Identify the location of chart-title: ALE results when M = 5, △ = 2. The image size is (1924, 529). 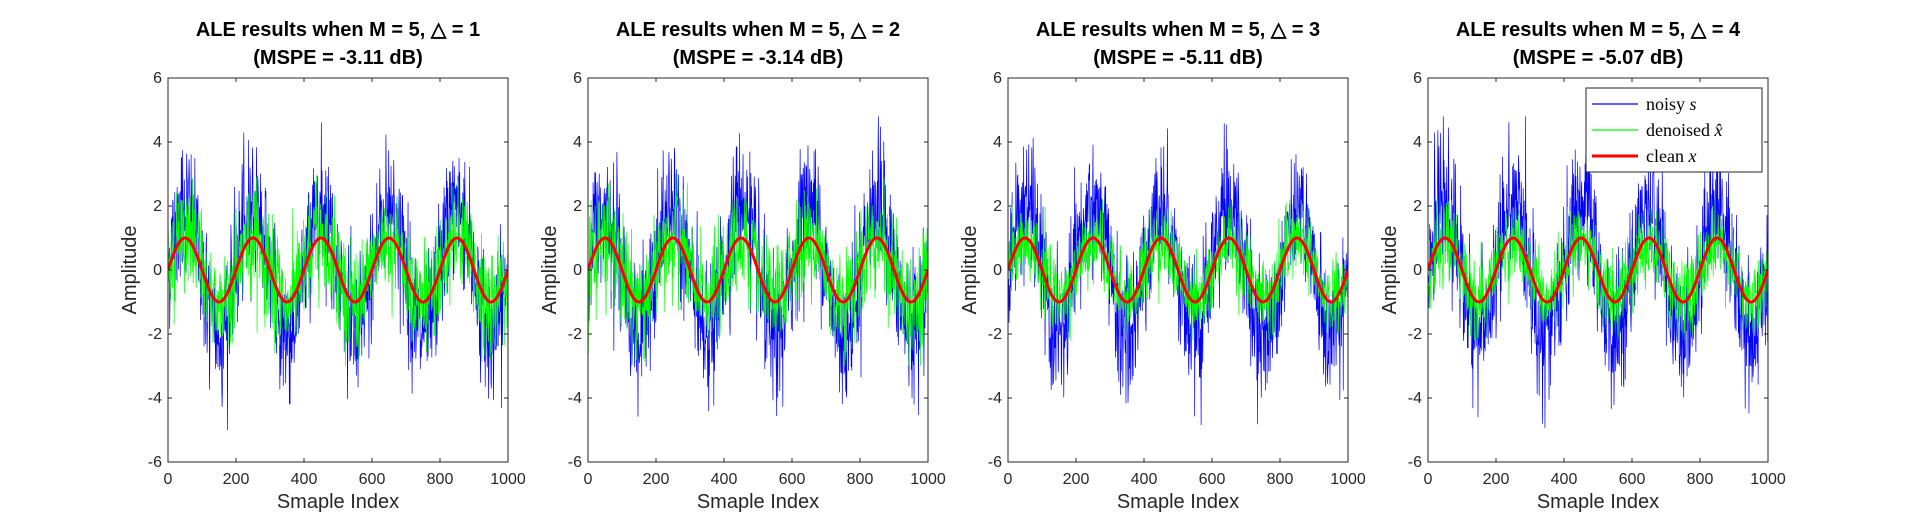
(758, 30).